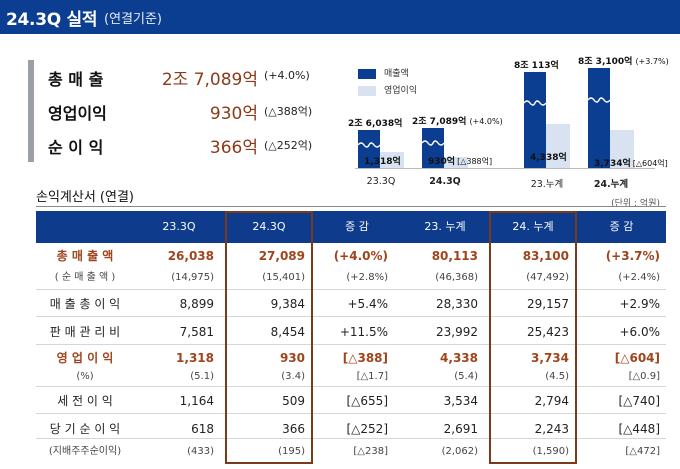  I want to click on revenue-value-label: 8조 3,100억, so click(605, 62).